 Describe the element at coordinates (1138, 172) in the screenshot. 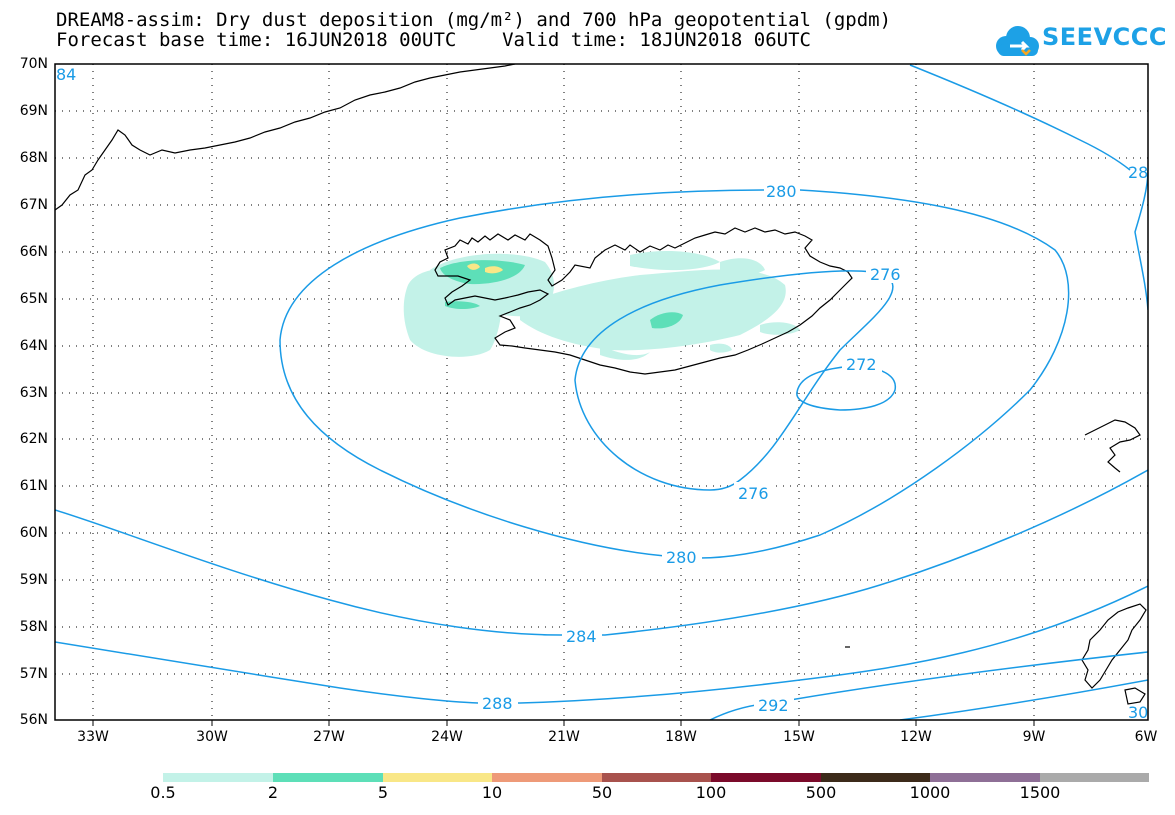

I see `contour-label: 28` at that location.